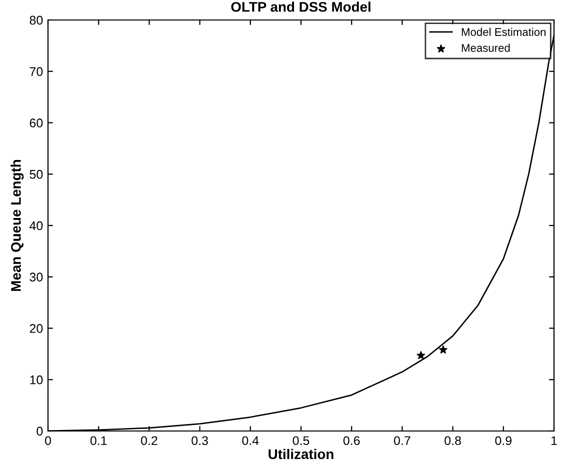 Image resolution: width=565 pixels, height=464 pixels. I want to click on y-tick-label: 50, so click(36, 174).